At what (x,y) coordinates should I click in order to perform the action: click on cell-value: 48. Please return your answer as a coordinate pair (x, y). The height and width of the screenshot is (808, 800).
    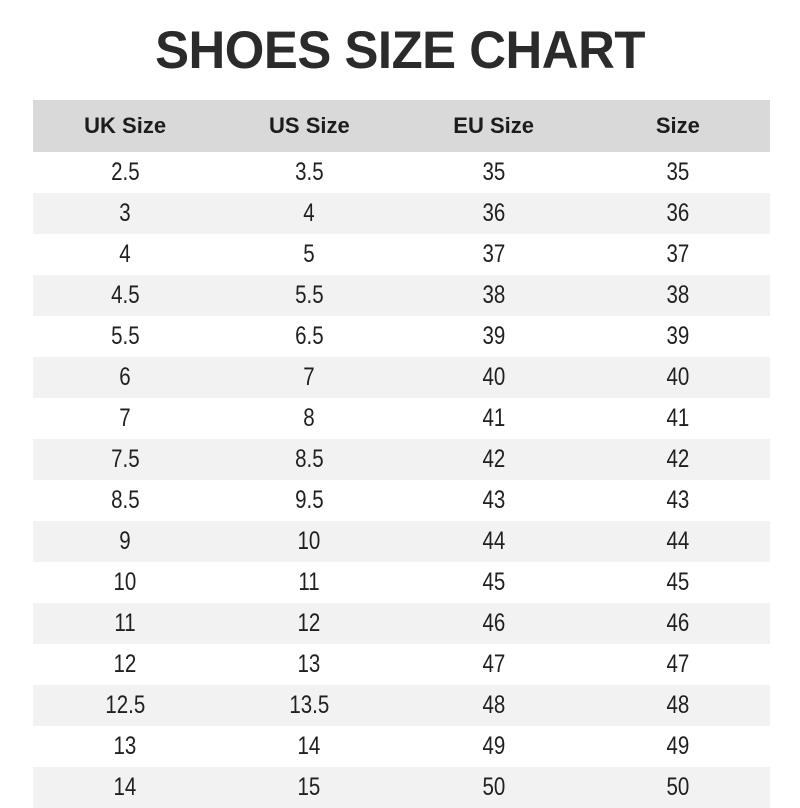
    Looking at the image, I should click on (494, 705).